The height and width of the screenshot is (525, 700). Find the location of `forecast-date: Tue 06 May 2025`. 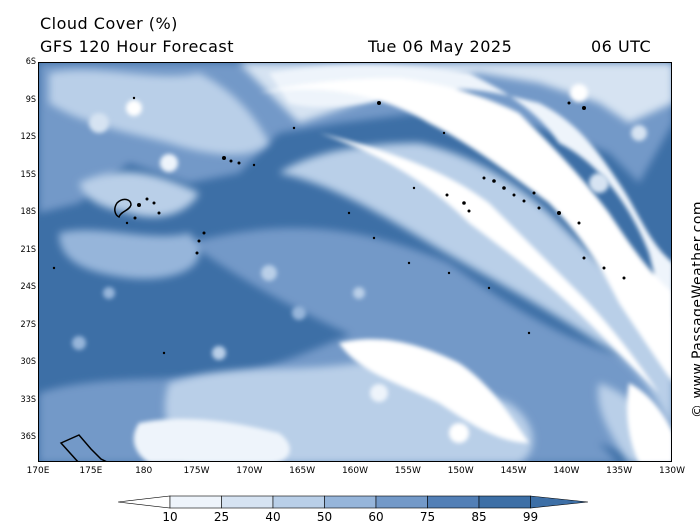

forecast-date: Tue 06 May 2025 is located at coordinates (440, 46).